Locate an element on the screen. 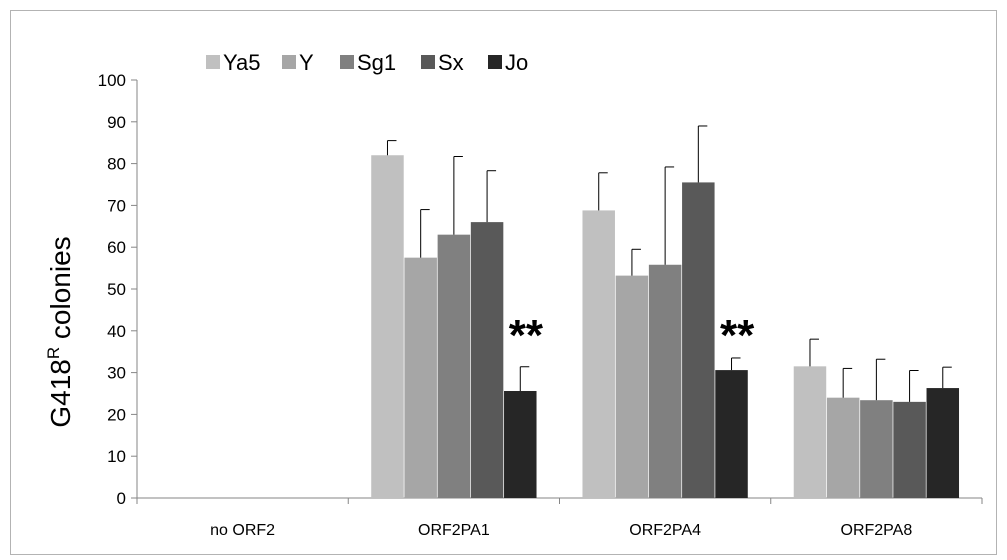 This screenshot has height=560, width=1007. y-tick-label: 70 is located at coordinates (116, 205).